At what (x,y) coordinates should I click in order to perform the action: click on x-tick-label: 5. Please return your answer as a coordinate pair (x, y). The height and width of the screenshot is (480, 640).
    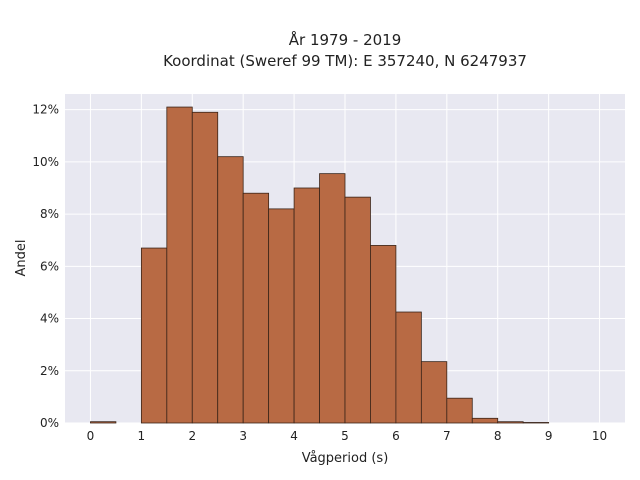
    Looking at the image, I should click on (345, 436).